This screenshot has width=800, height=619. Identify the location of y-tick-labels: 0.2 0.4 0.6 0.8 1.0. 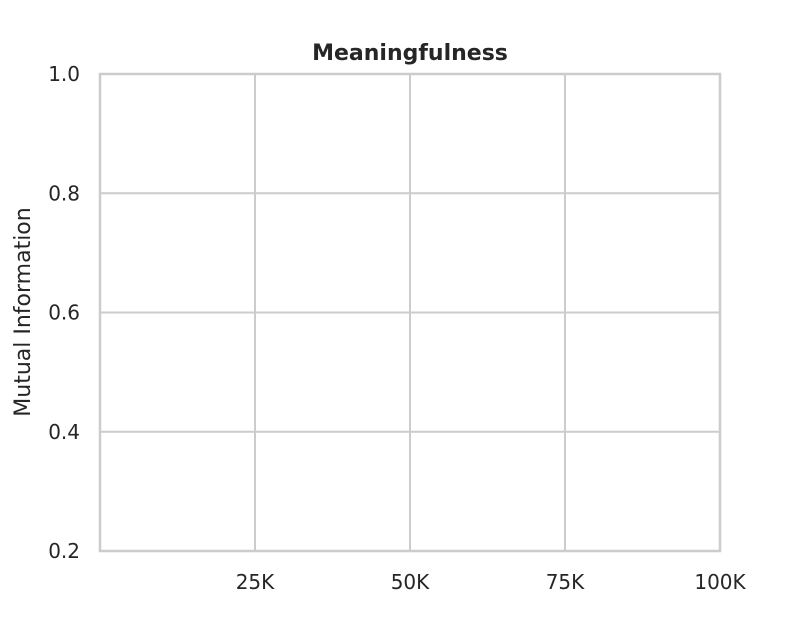
(64, 312).